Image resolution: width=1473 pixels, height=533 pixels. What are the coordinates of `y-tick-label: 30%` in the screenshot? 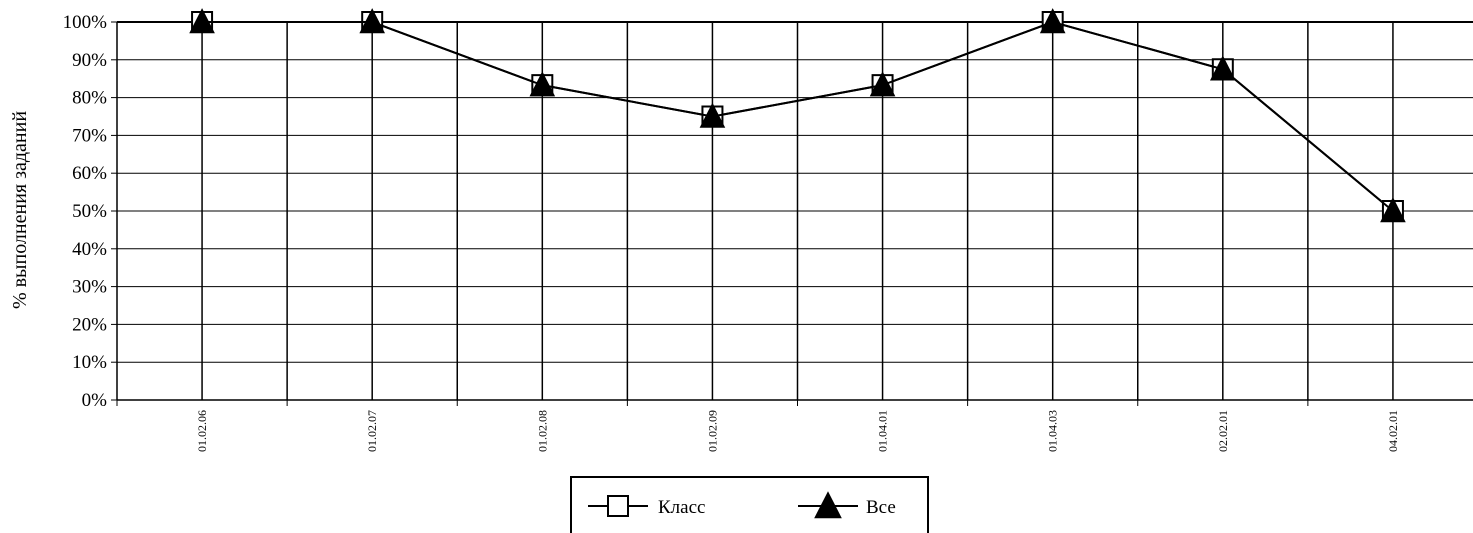 It's located at (89, 287).